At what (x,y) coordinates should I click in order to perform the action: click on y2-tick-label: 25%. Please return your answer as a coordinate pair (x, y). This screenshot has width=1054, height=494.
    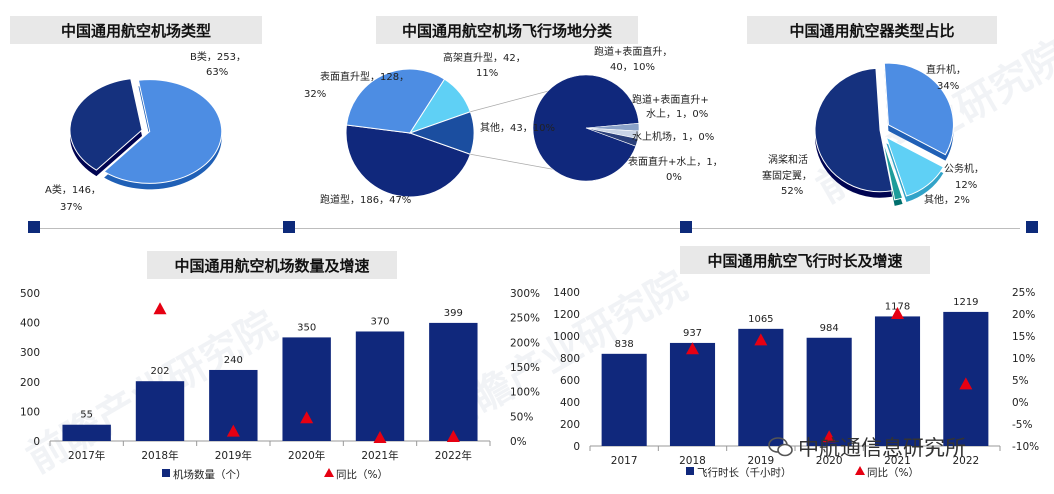
    Looking at the image, I should click on (1023, 293).